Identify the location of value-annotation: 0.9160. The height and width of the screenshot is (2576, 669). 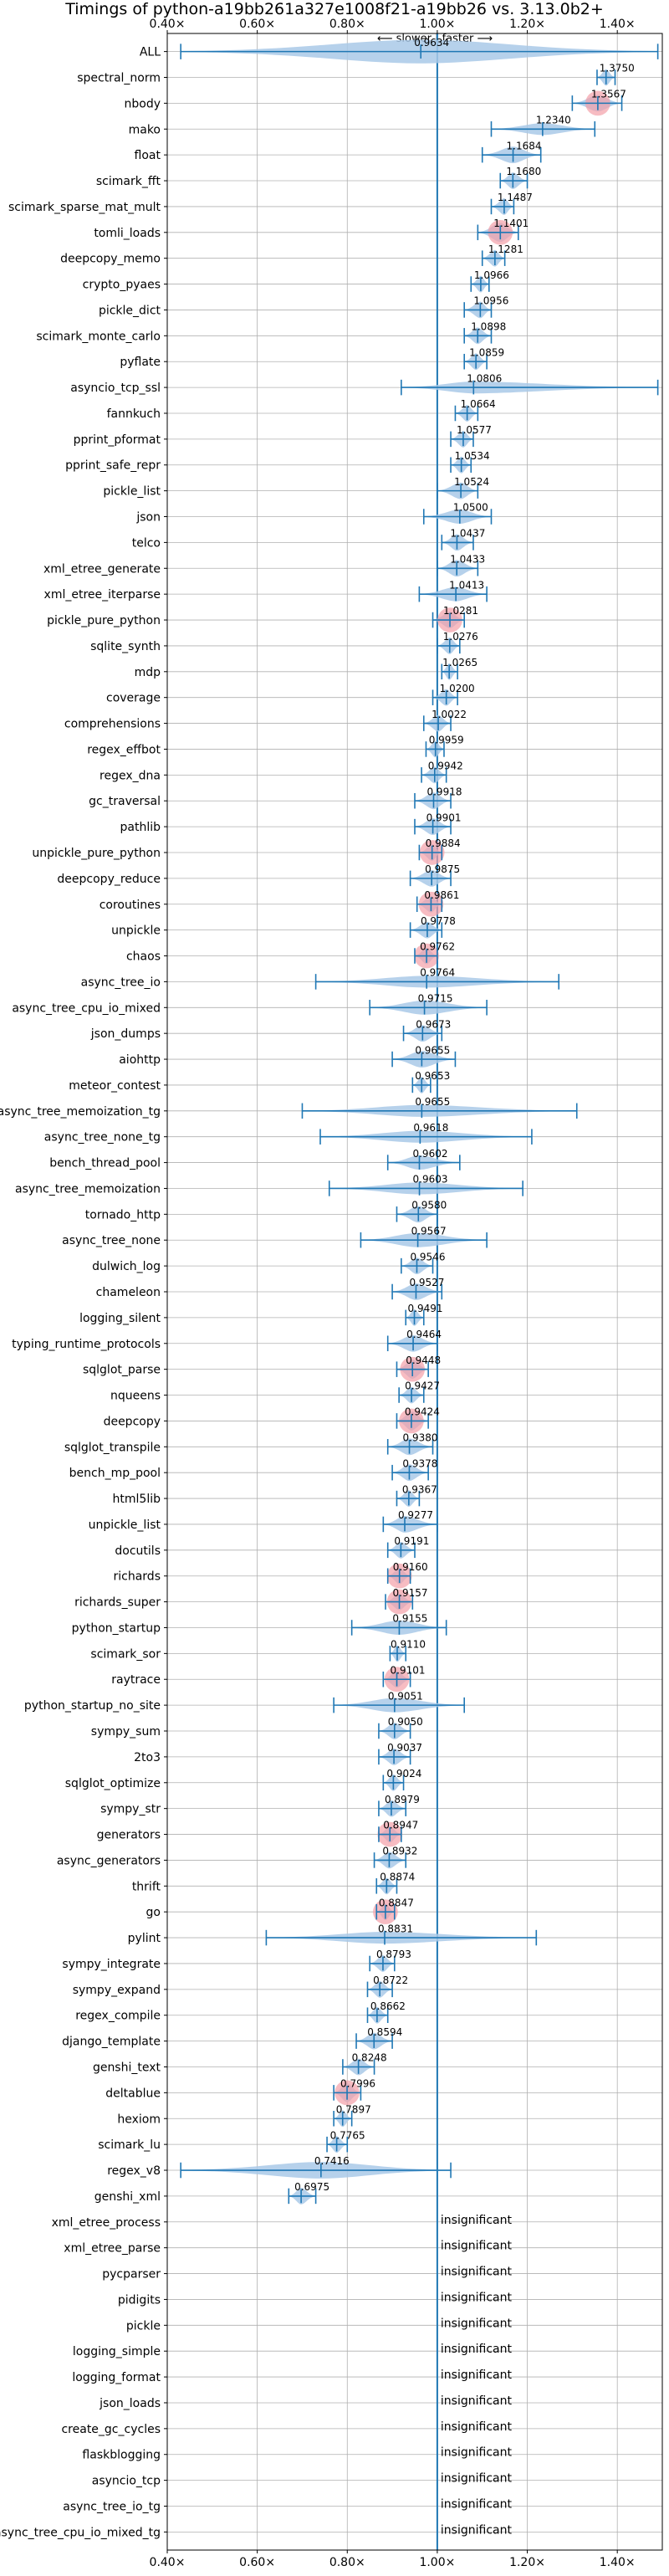
(411, 1567).